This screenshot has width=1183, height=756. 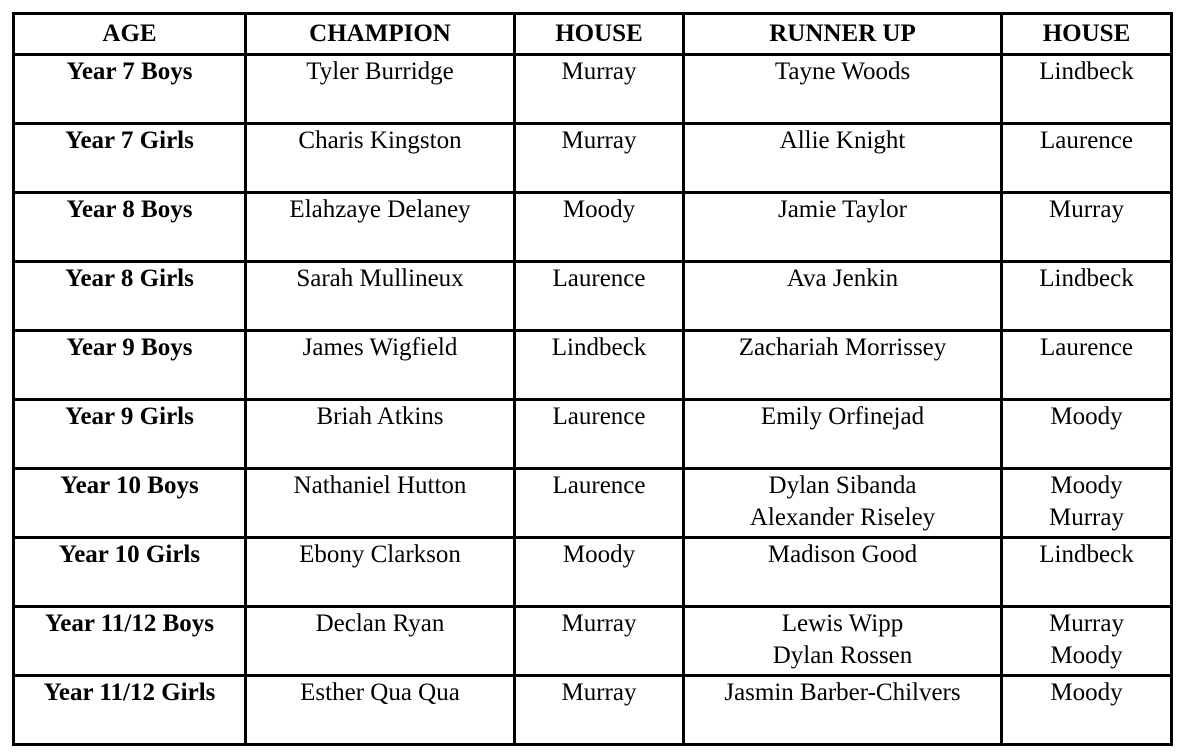 What do you see at coordinates (129, 34) in the screenshot?
I see `header-age: AGE` at bounding box center [129, 34].